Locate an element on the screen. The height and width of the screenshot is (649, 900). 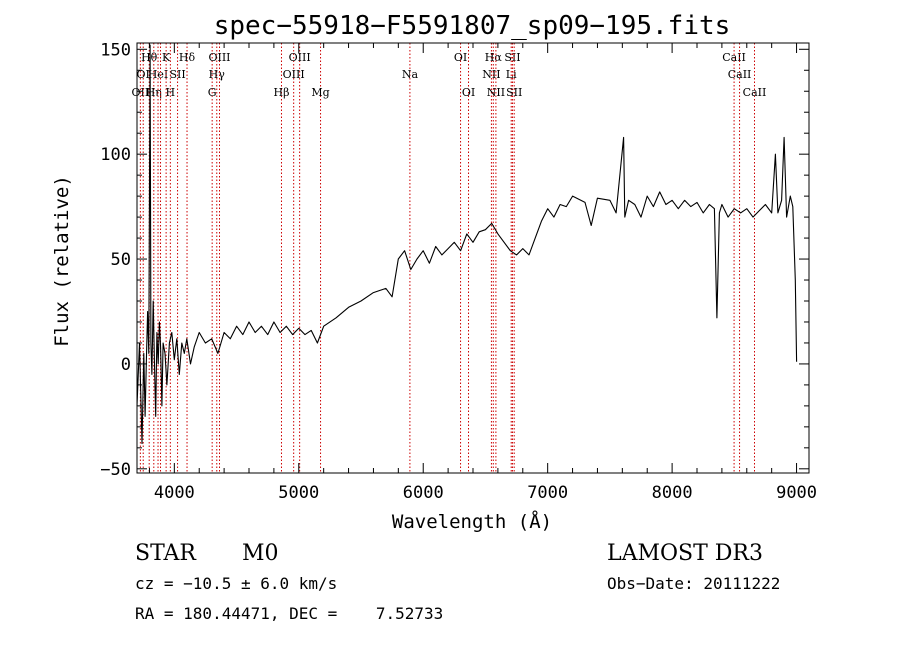
ra-dec: RA = 180.44471, DEC = 7.52733 is located at coordinates (289, 613).